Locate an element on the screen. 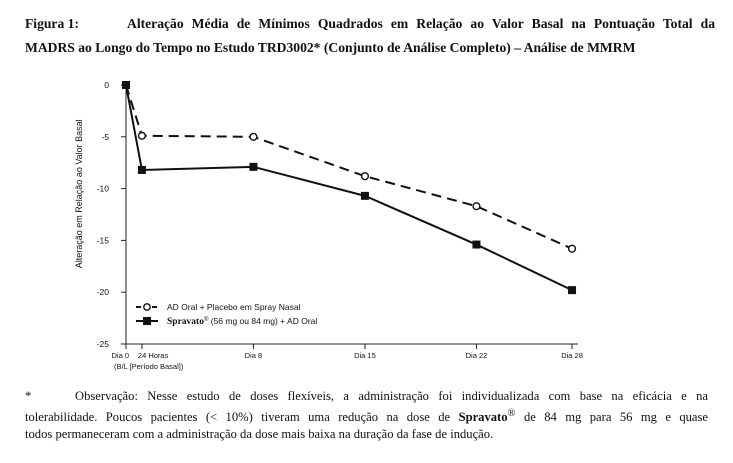  legend-label-placebo: AD Oral + Placebo em Spray Nasal is located at coordinates (234, 307).